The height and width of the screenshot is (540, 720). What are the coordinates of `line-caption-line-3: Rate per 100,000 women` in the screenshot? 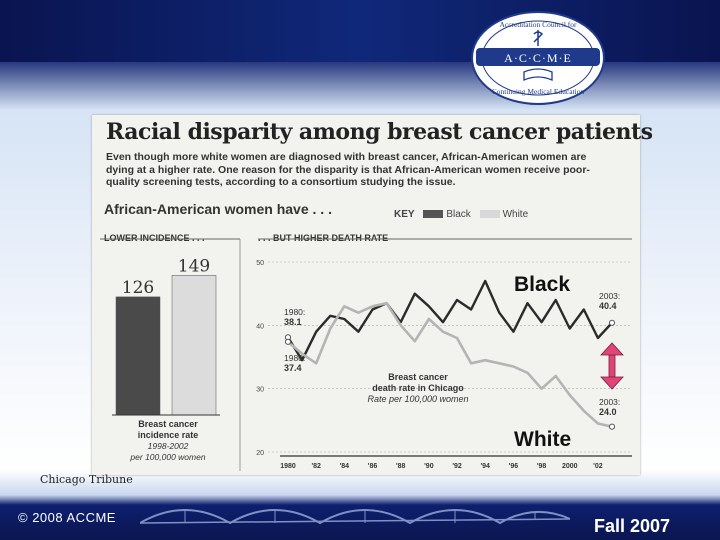 It's located at (417, 399).